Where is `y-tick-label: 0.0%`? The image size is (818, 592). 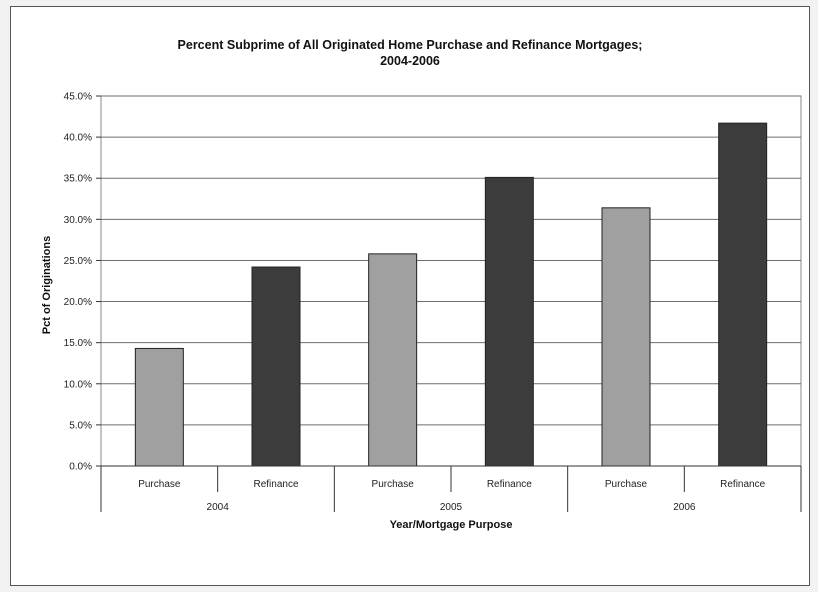
y-tick-label: 0.0% is located at coordinates (80, 467).